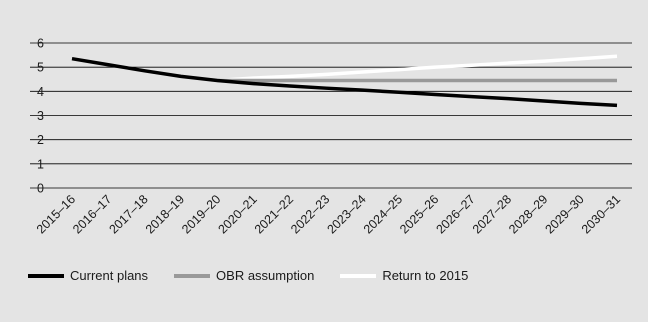 This screenshot has width=648, height=322. Describe the element at coordinates (492, 214) in the screenshot. I see `x-tick-label: 2027–28` at that location.